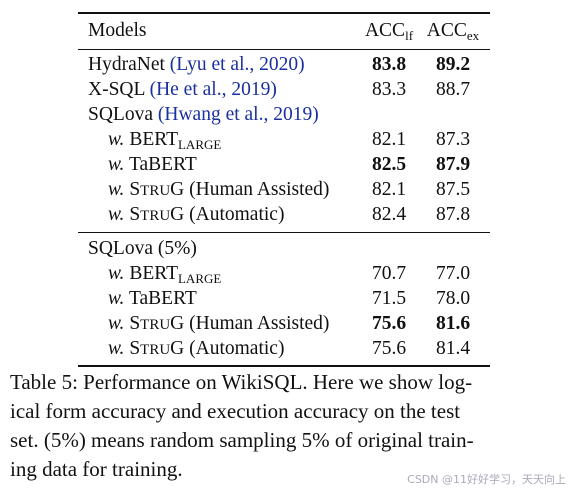 This screenshot has width=574, height=493. Describe the element at coordinates (213, 89) in the screenshot. I see `citation-link: (He et al., 2019)` at that location.